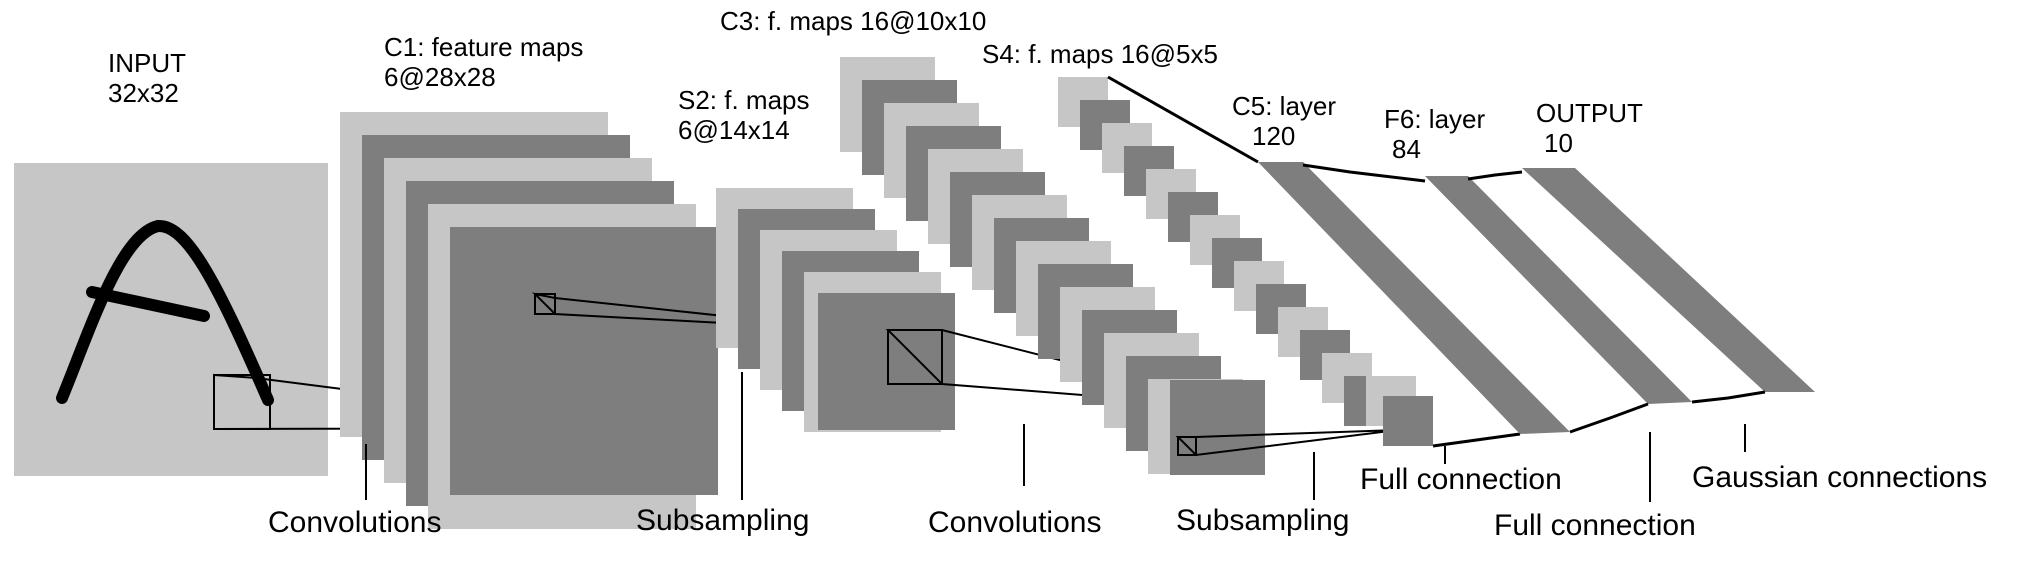 This screenshot has width=2035, height=565. I want to click on input-label: INPUT, so click(147, 63).